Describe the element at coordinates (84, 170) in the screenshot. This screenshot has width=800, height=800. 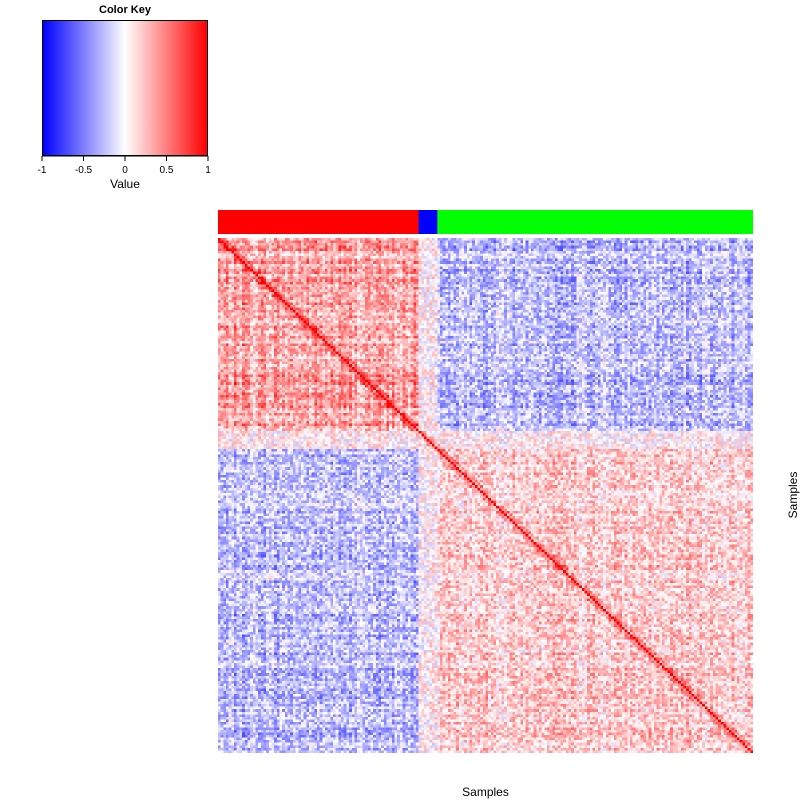
I see `color-key-tick-label: -0.5` at that location.